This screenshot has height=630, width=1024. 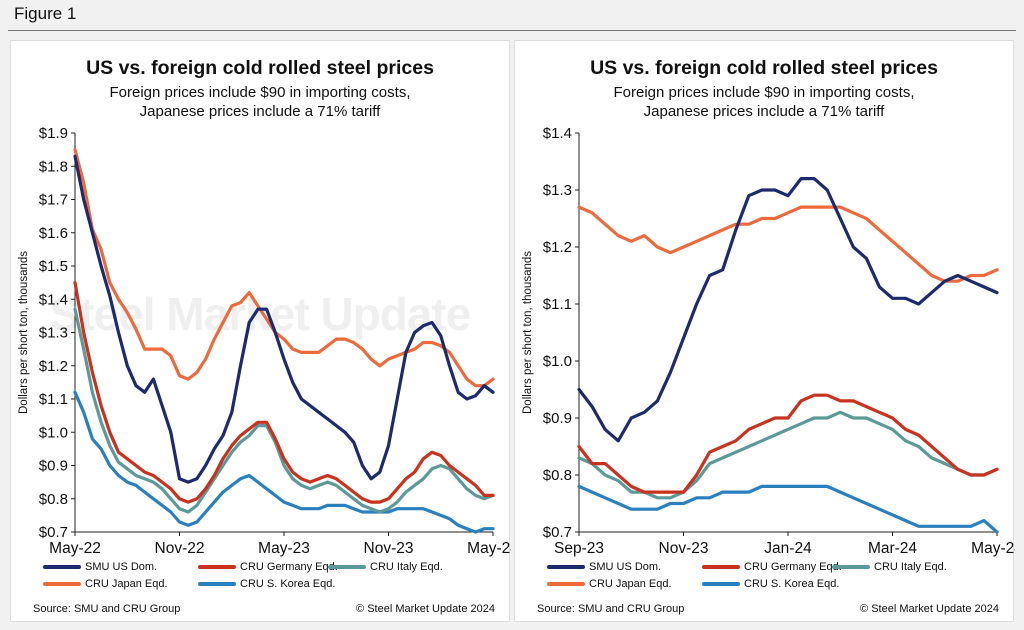 What do you see at coordinates (53, 200) in the screenshot?
I see `y-tick-label: $1.7` at bounding box center [53, 200].